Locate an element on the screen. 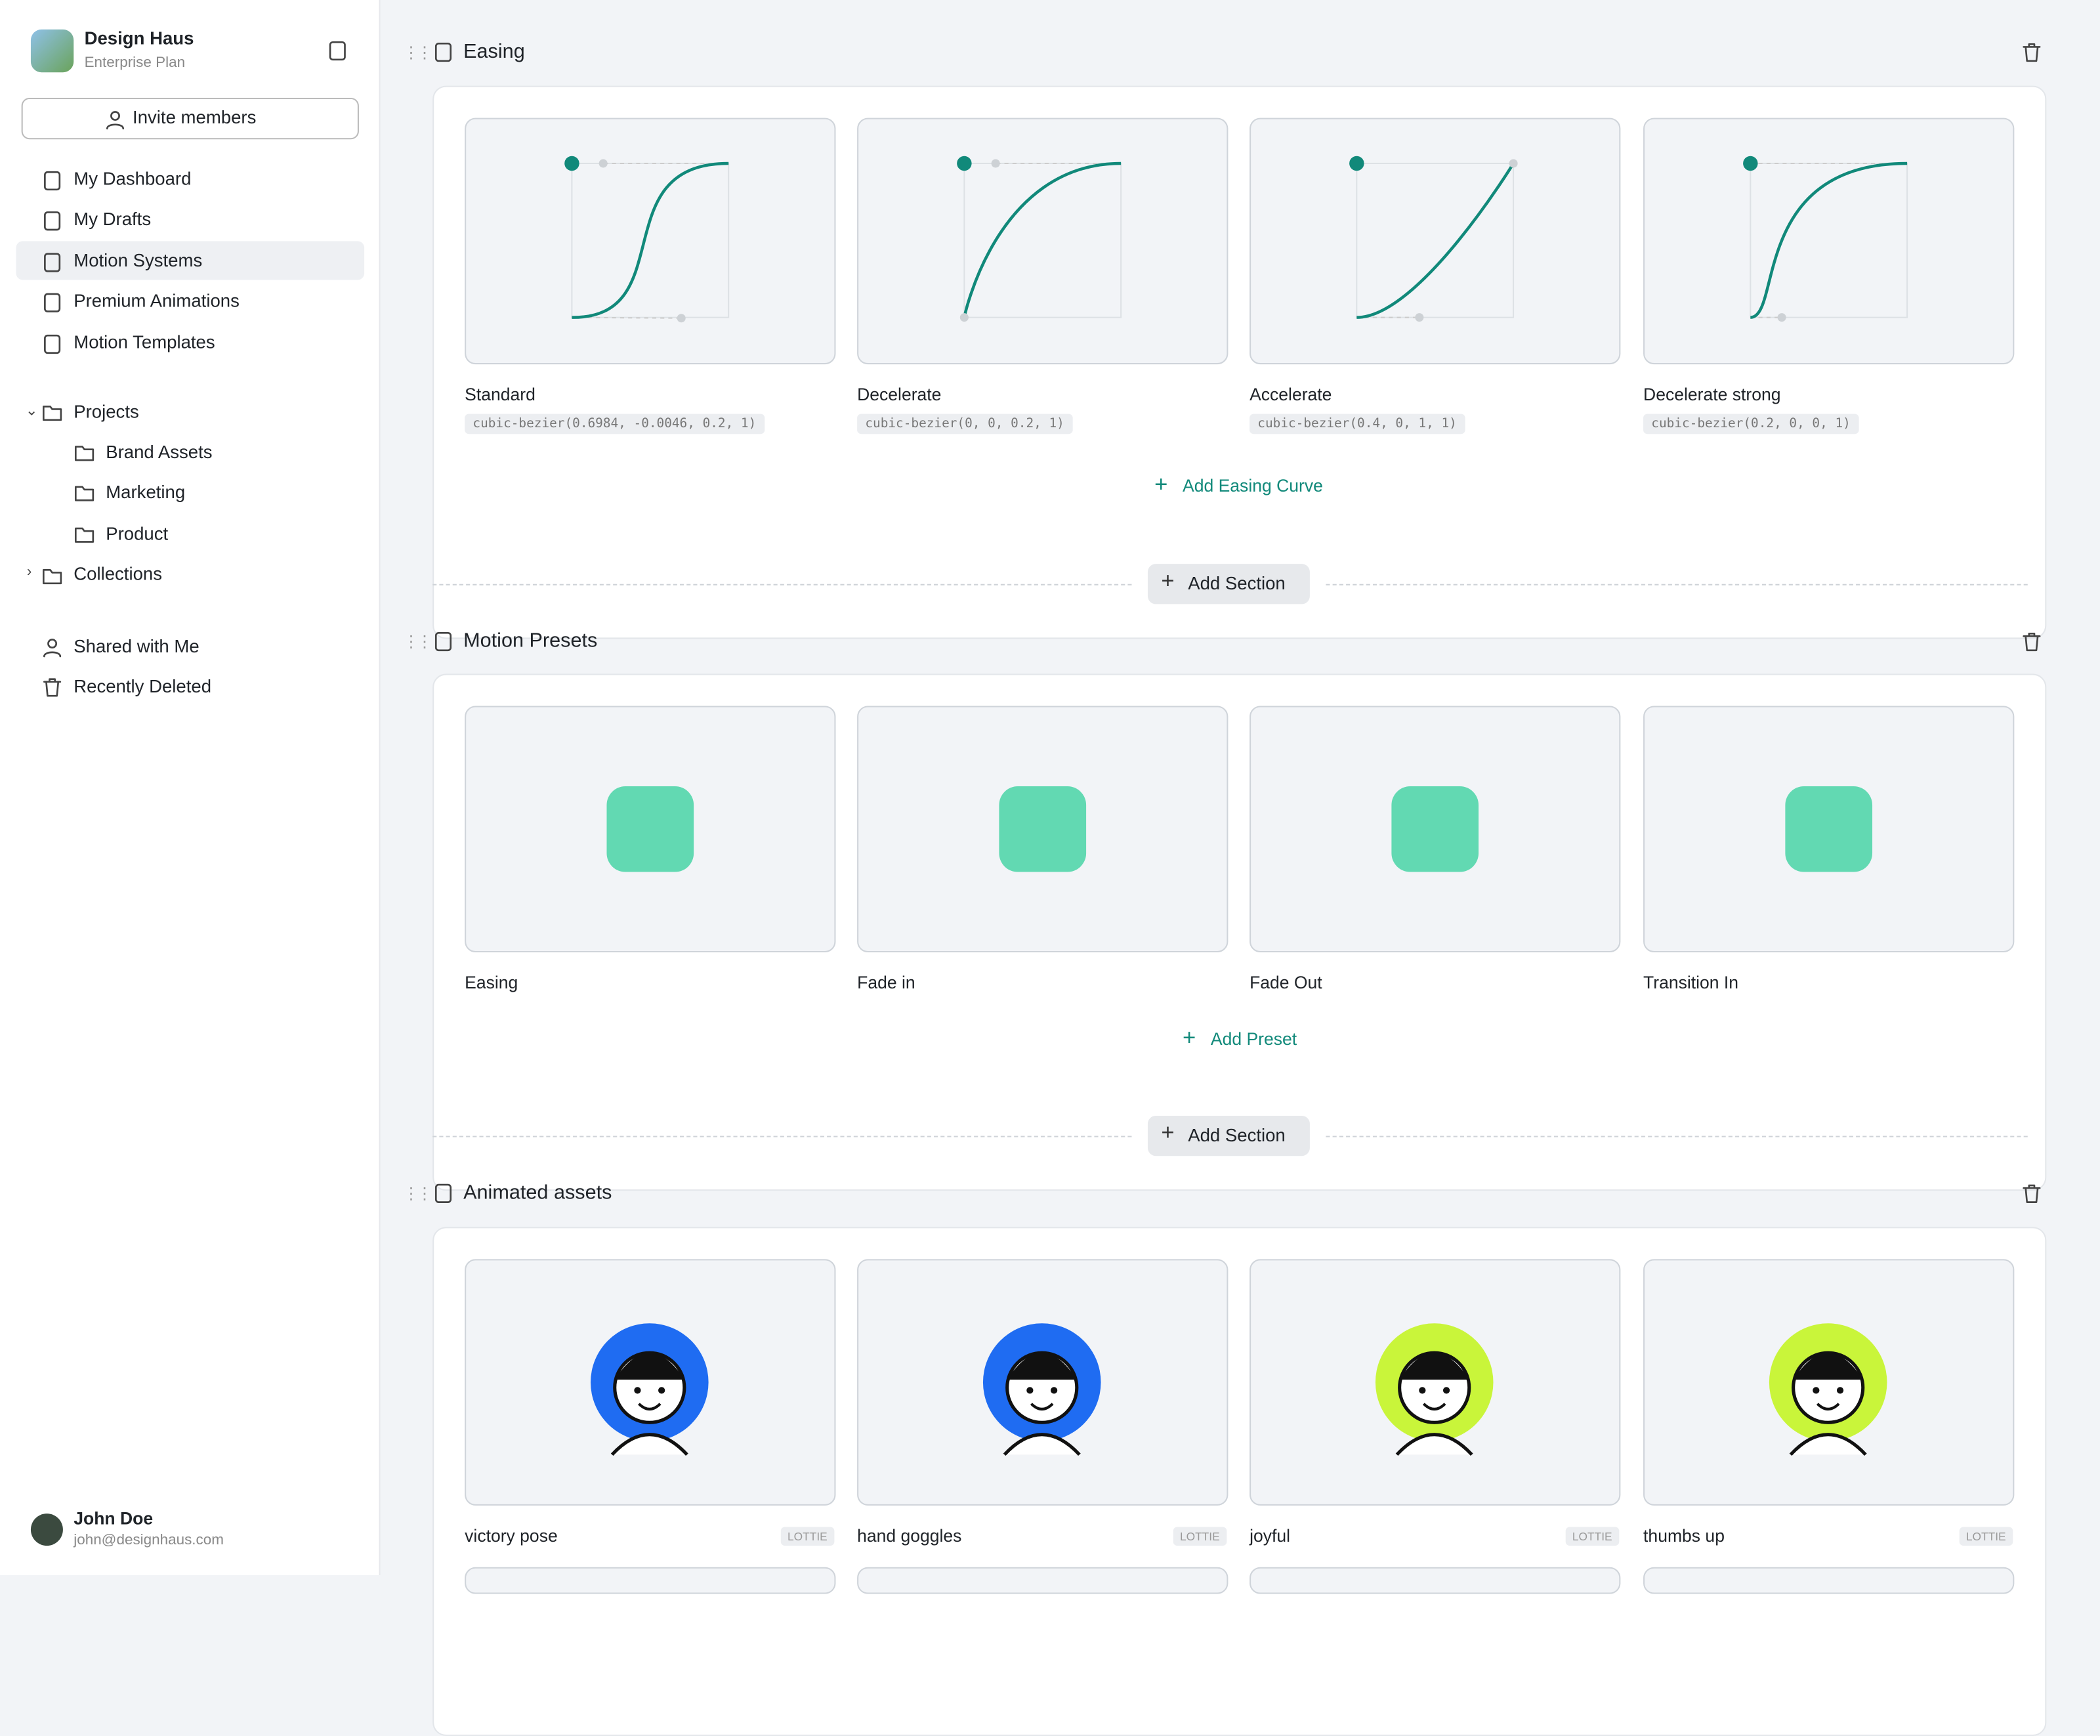  nav-item: Recently Deleted is located at coordinates (143, 687).